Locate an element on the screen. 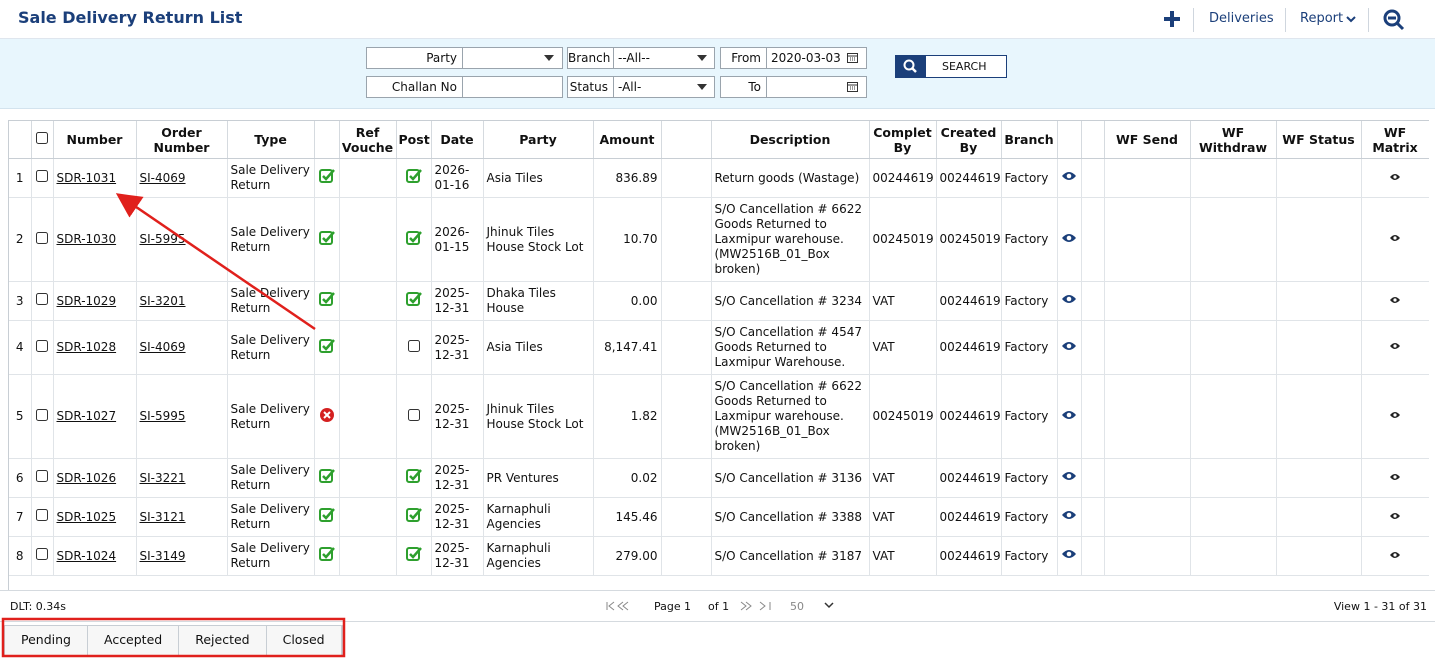 The height and width of the screenshot is (669, 1435). pager-next-last is located at coordinates (760, 606).